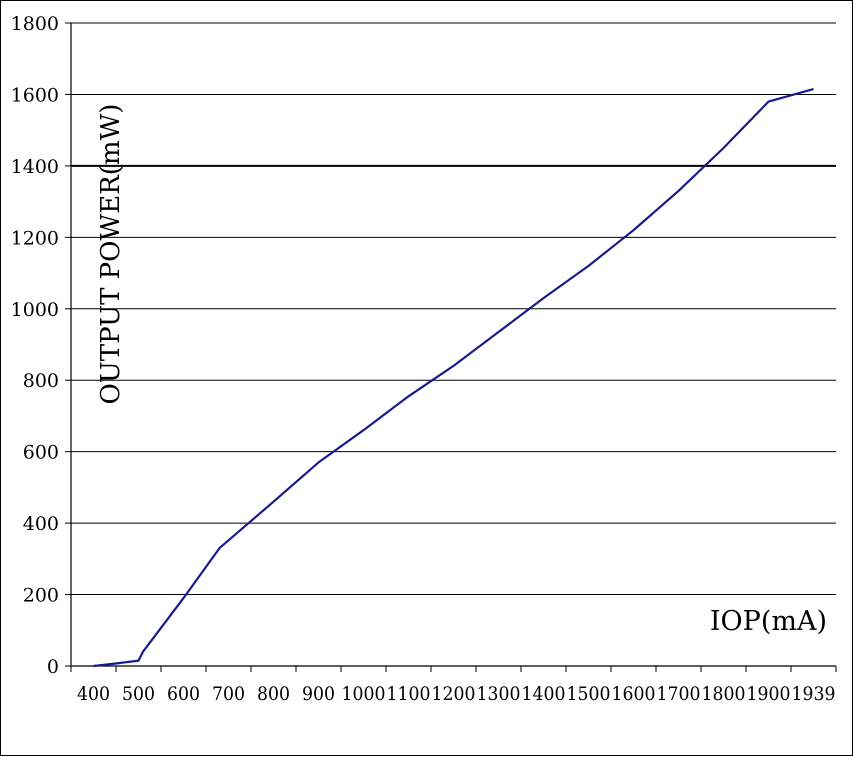 This screenshot has height=757, width=853. I want to click on x-tick-label: 900, so click(318, 694).